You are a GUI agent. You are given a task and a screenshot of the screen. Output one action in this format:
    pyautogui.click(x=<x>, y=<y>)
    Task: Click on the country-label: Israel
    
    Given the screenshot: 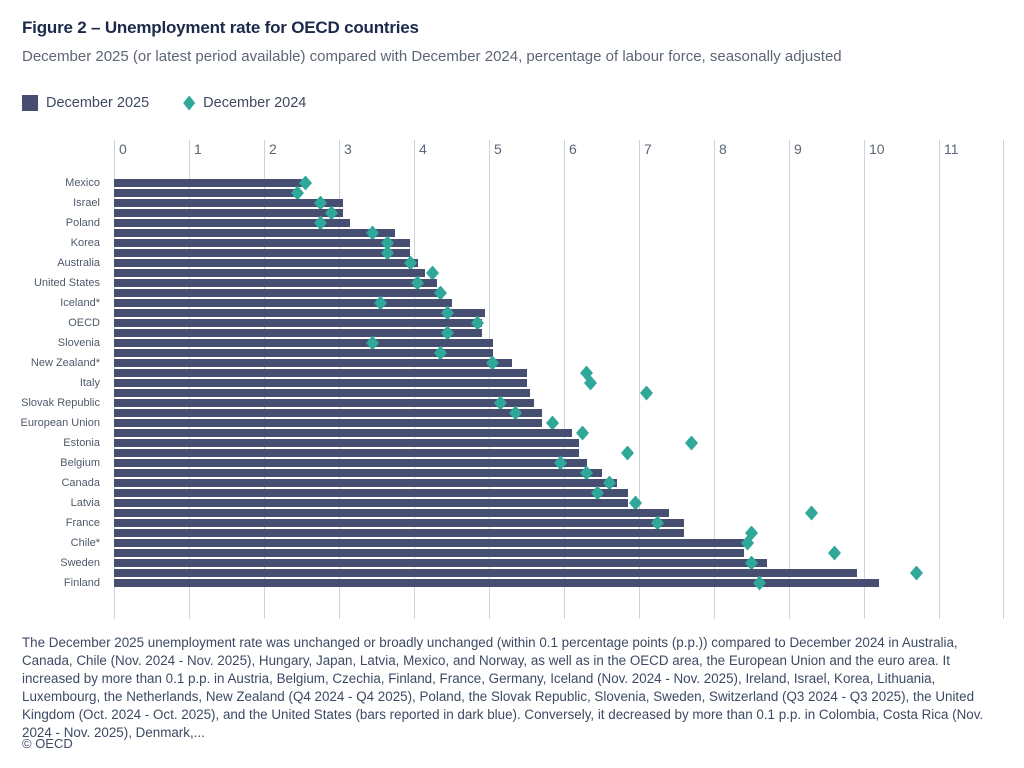 What is the action you would take?
    pyautogui.click(x=86, y=203)
    